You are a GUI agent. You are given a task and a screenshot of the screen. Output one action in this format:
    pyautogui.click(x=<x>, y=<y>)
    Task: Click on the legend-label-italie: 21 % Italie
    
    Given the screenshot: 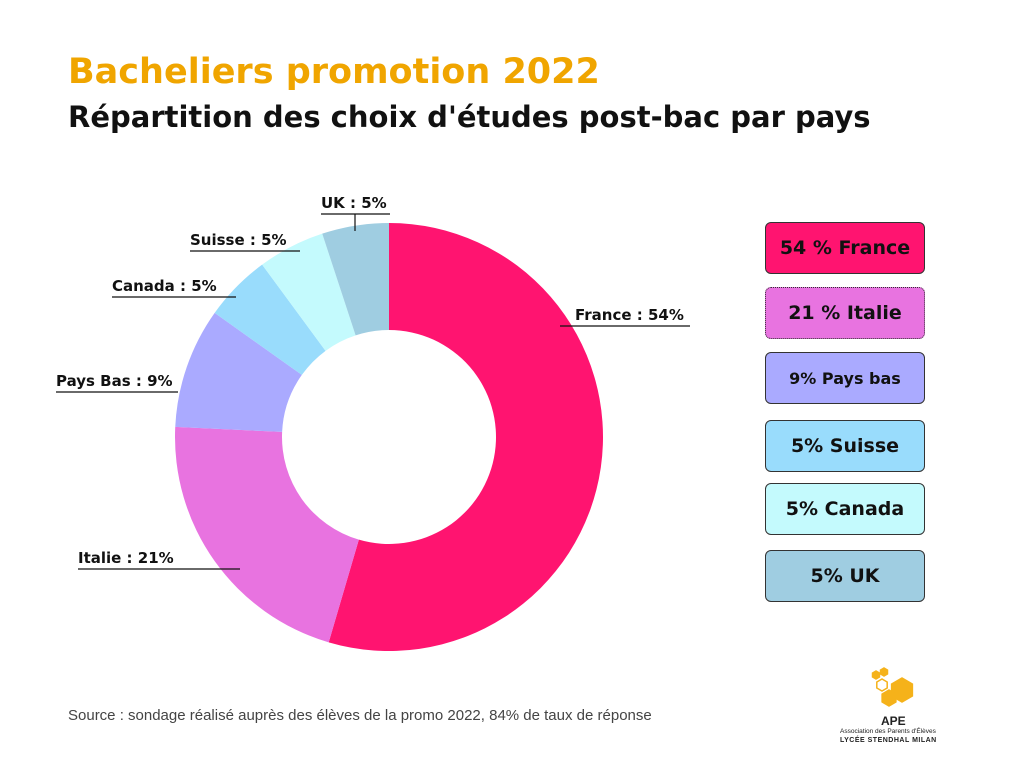 What is the action you would take?
    pyautogui.click(x=845, y=313)
    